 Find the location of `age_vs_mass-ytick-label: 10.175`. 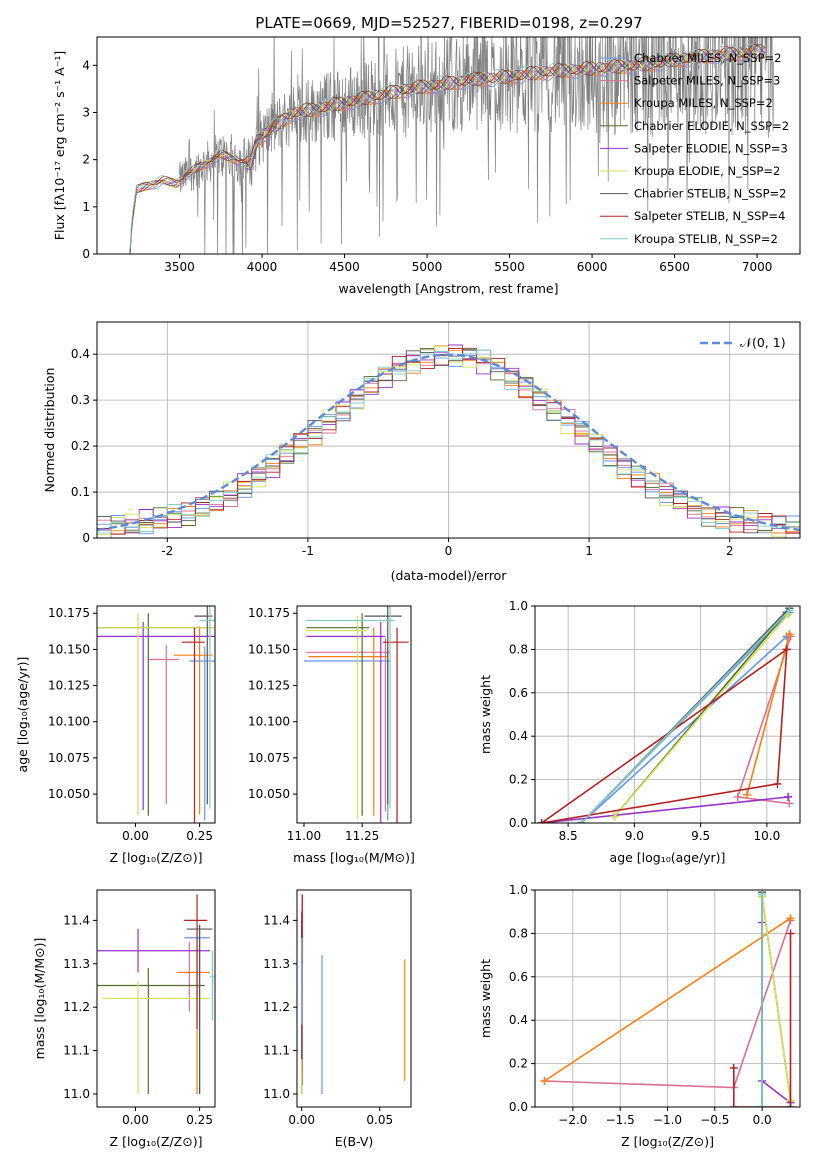

age_vs_mass-ytick-label: 10.175 is located at coordinates (269, 613).